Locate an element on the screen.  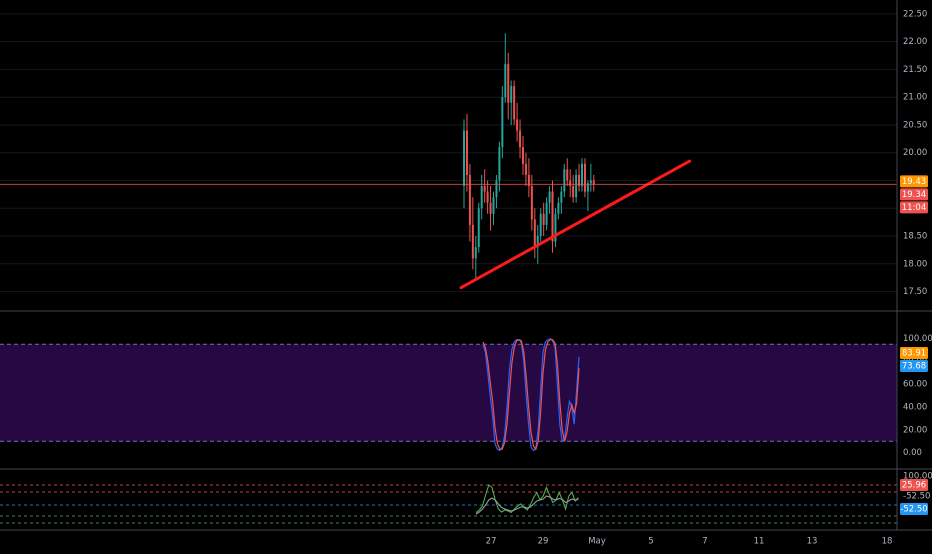
time-axis: 27 29 May 5 7 11 13 18 is located at coordinates (689, 542).